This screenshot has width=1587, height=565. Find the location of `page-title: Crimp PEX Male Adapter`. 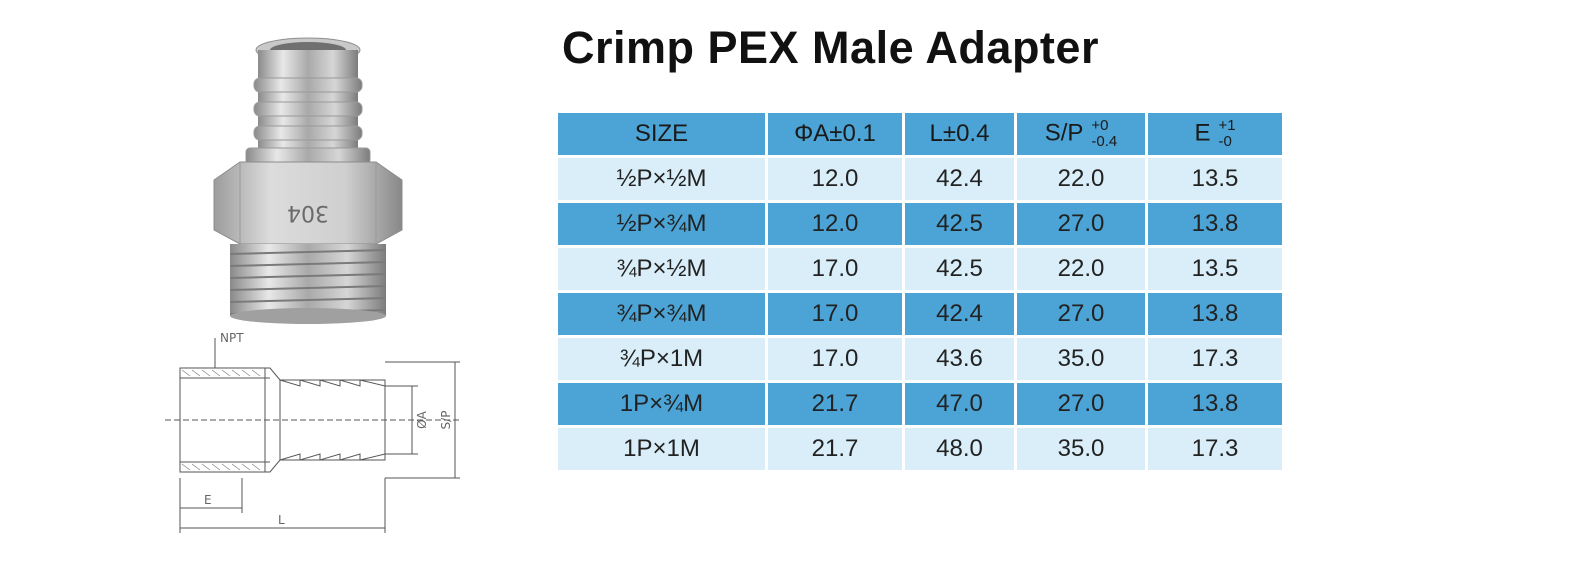

page-title: Crimp PEX Male Adapter is located at coordinates (830, 47).